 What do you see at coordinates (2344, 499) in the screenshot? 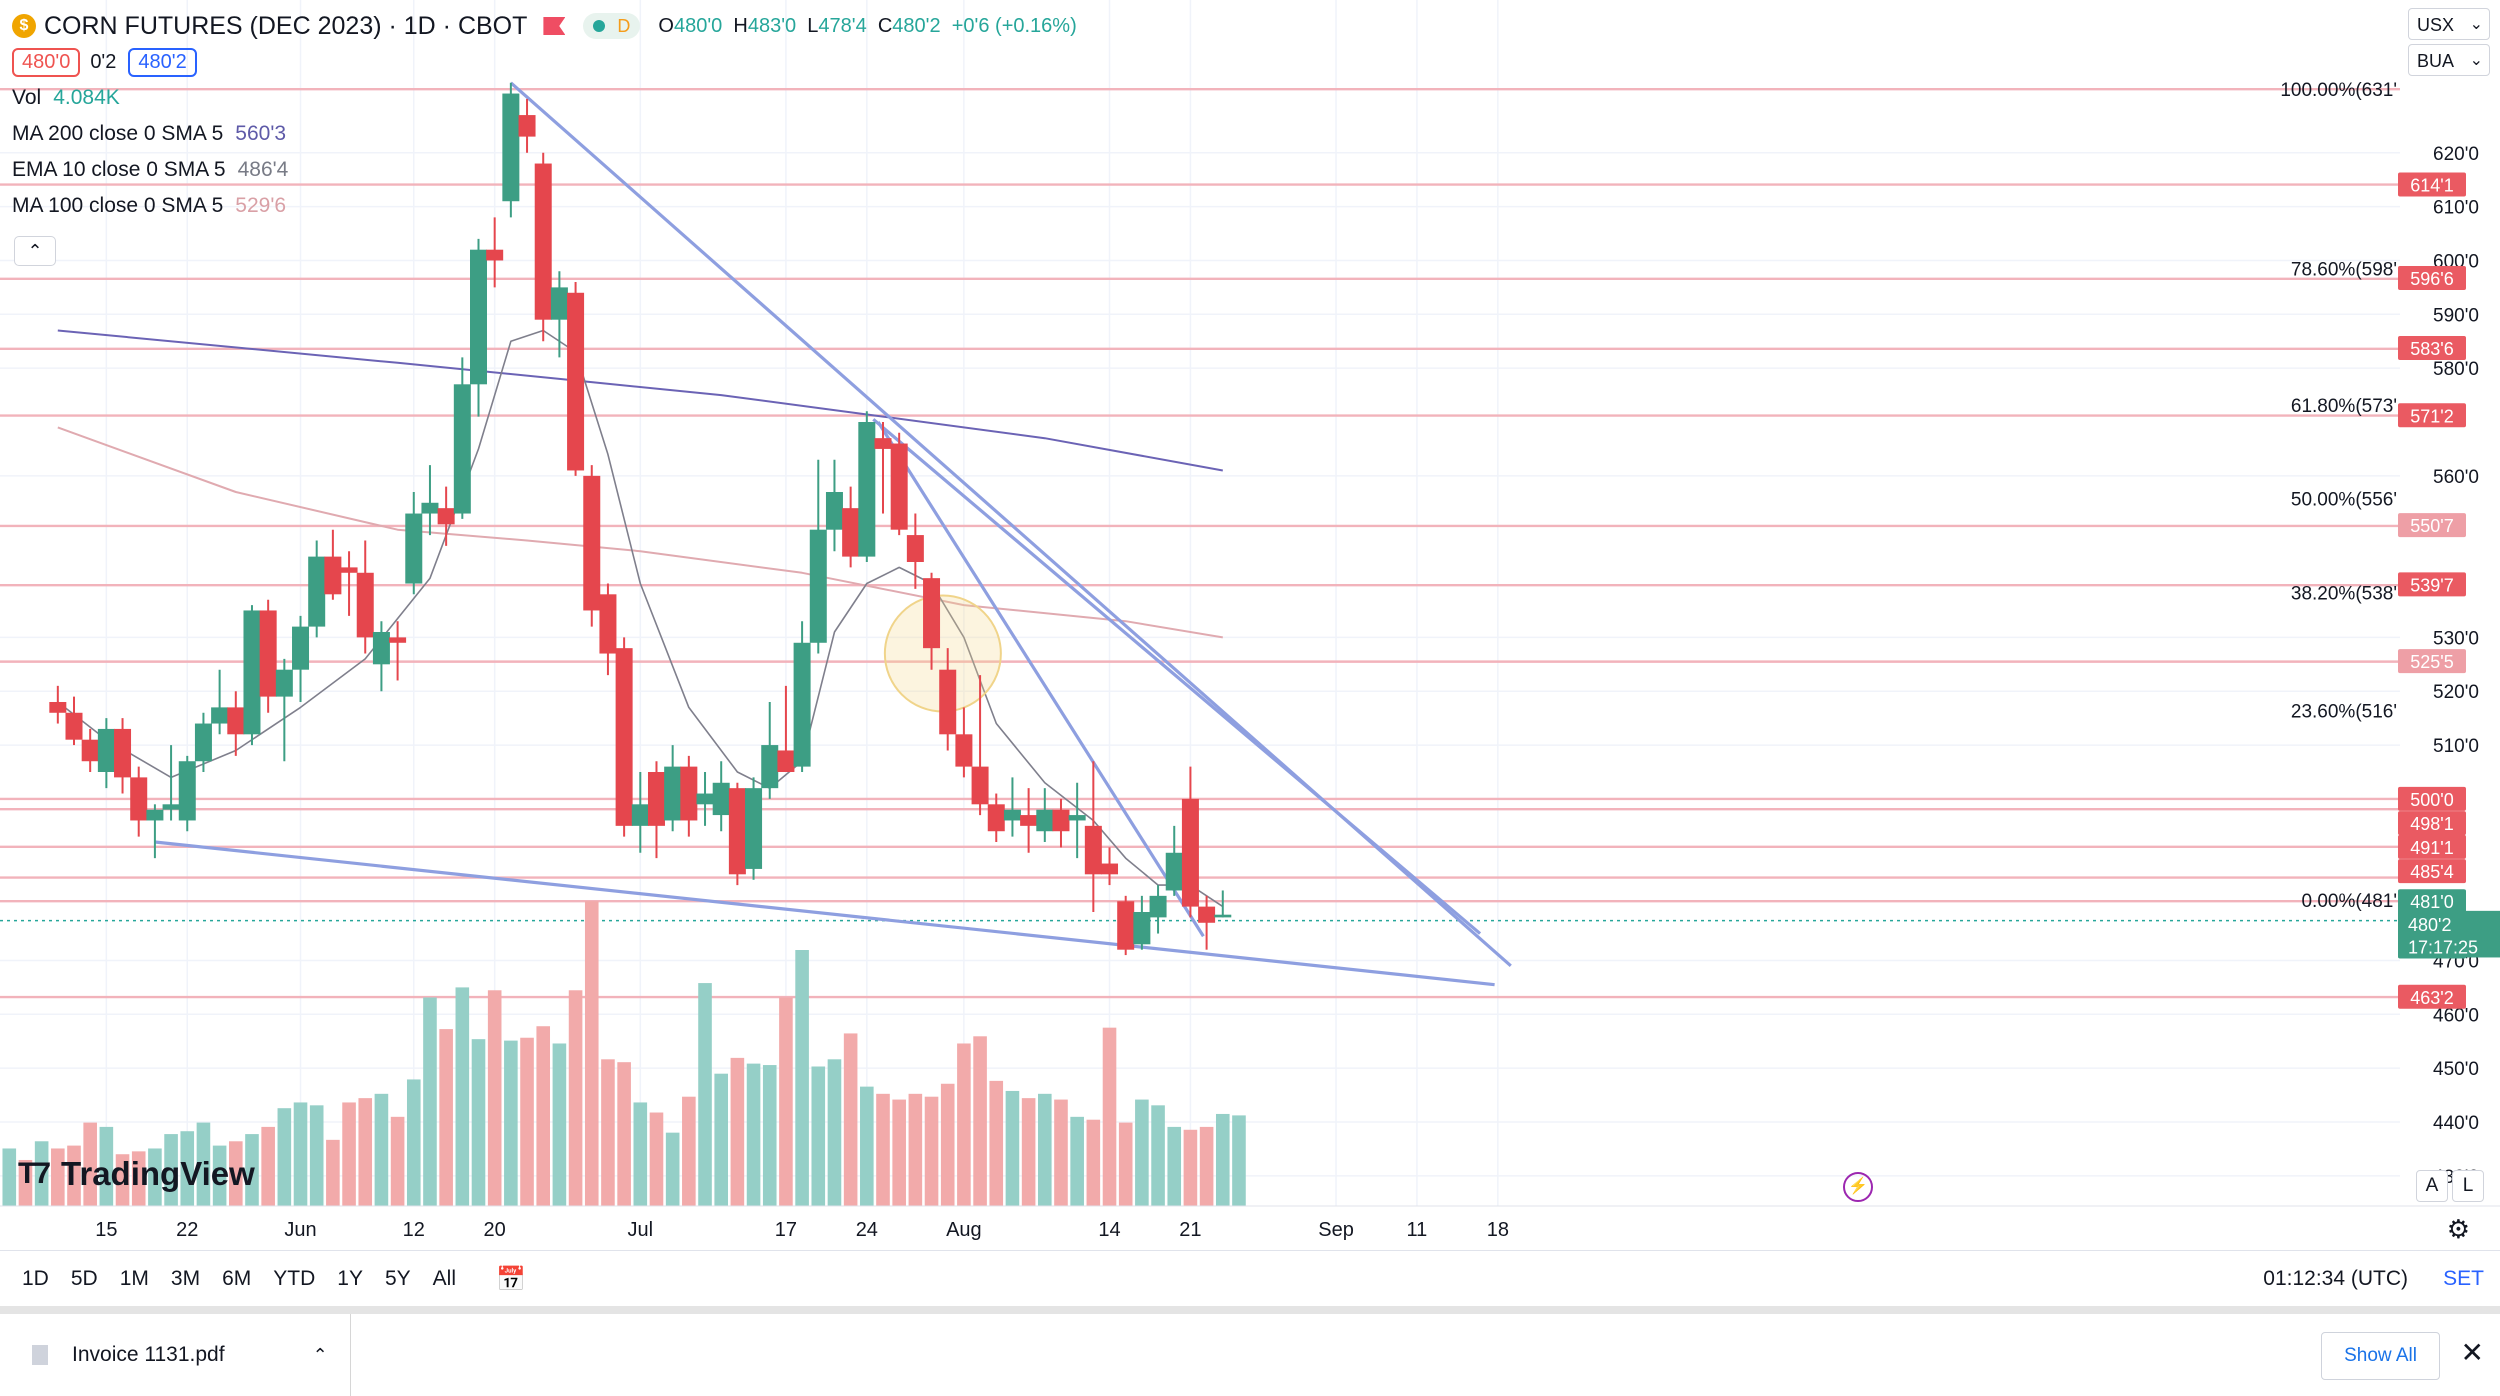
I see `fib-label: 50.00%(556'` at bounding box center [2344, 499].